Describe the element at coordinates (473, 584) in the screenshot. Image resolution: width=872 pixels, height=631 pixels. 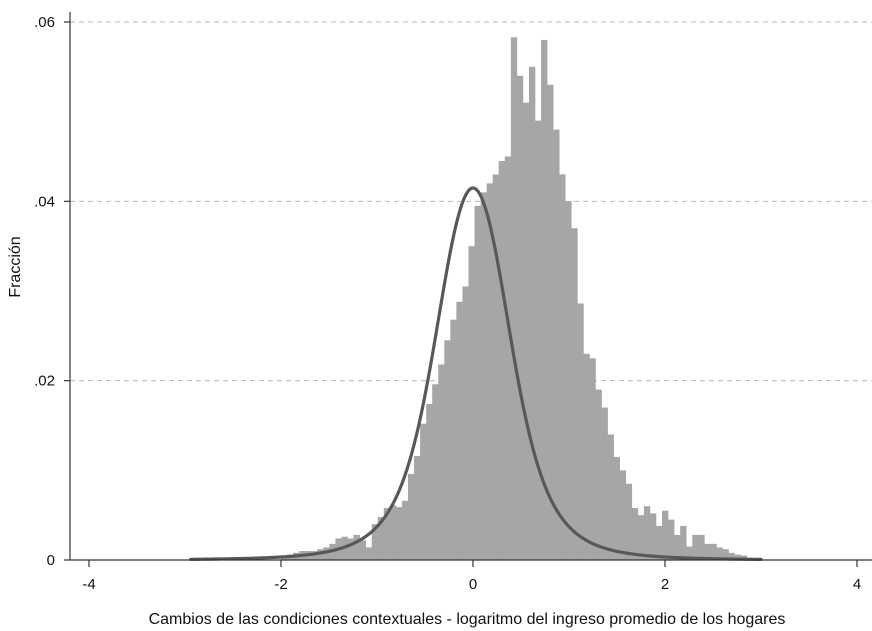
I see `x-tick-label: 0` at that location.